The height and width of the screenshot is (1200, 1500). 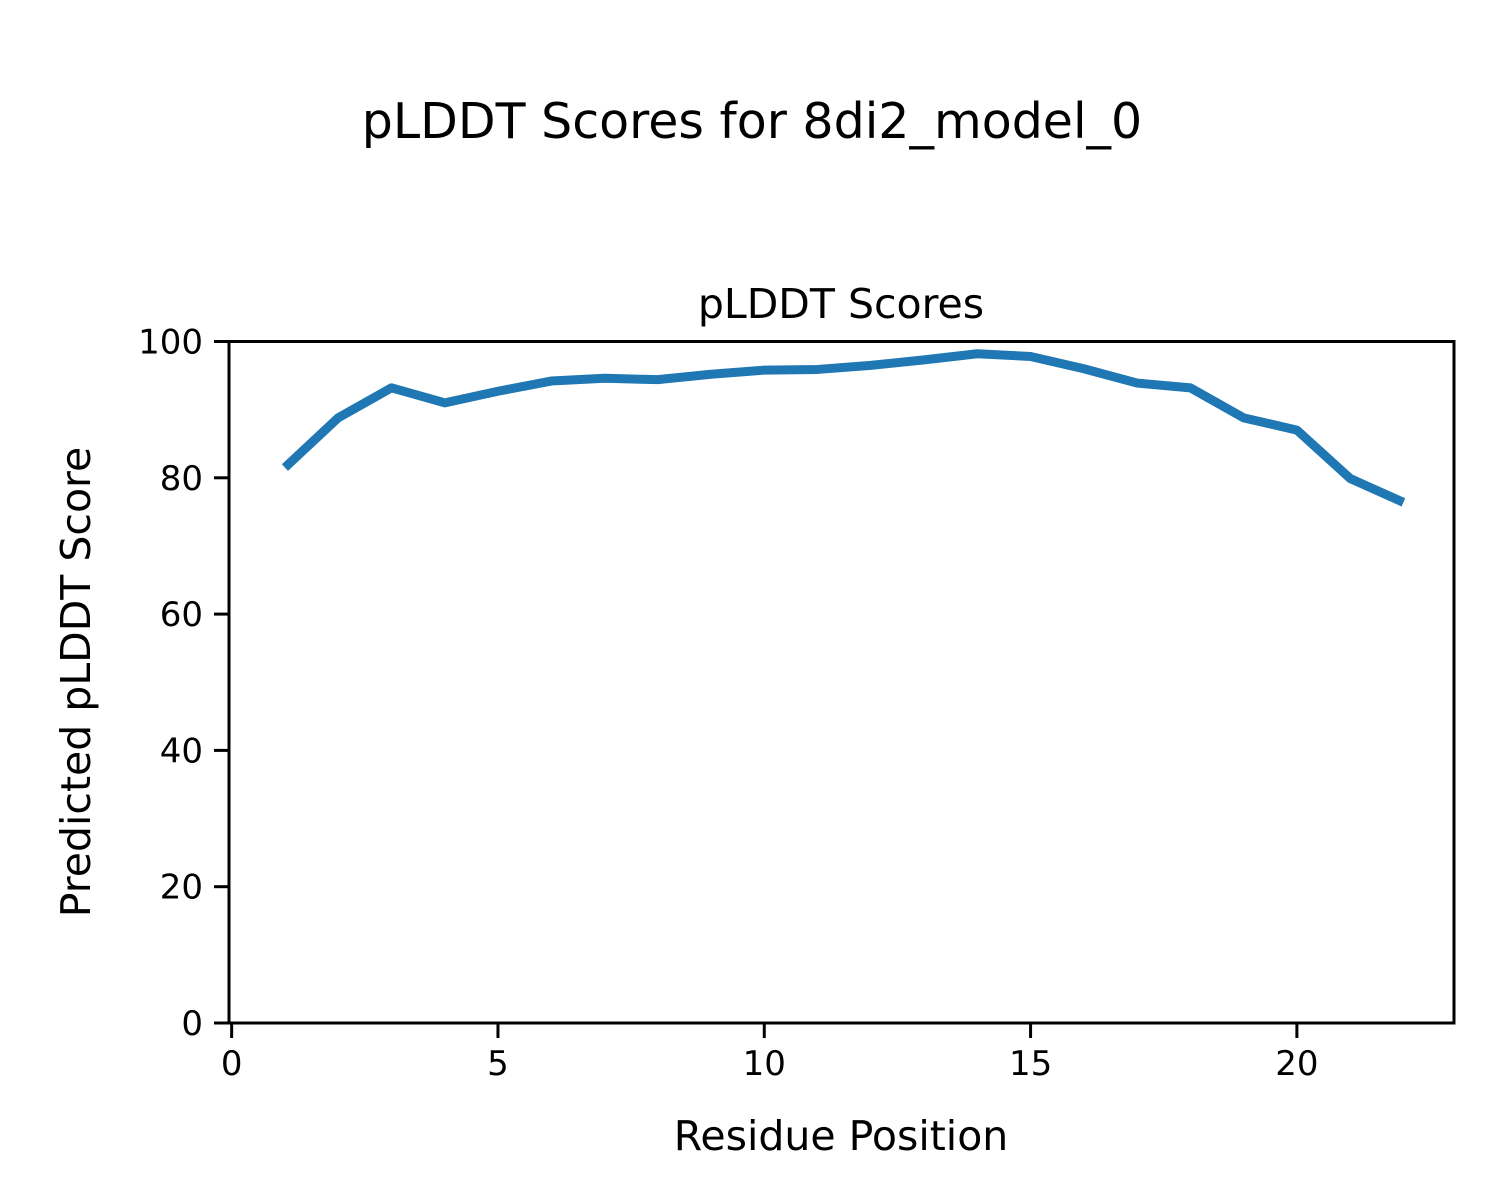 I want to click on axes-title: pLDDT Scores, so click(x=841, y=304).